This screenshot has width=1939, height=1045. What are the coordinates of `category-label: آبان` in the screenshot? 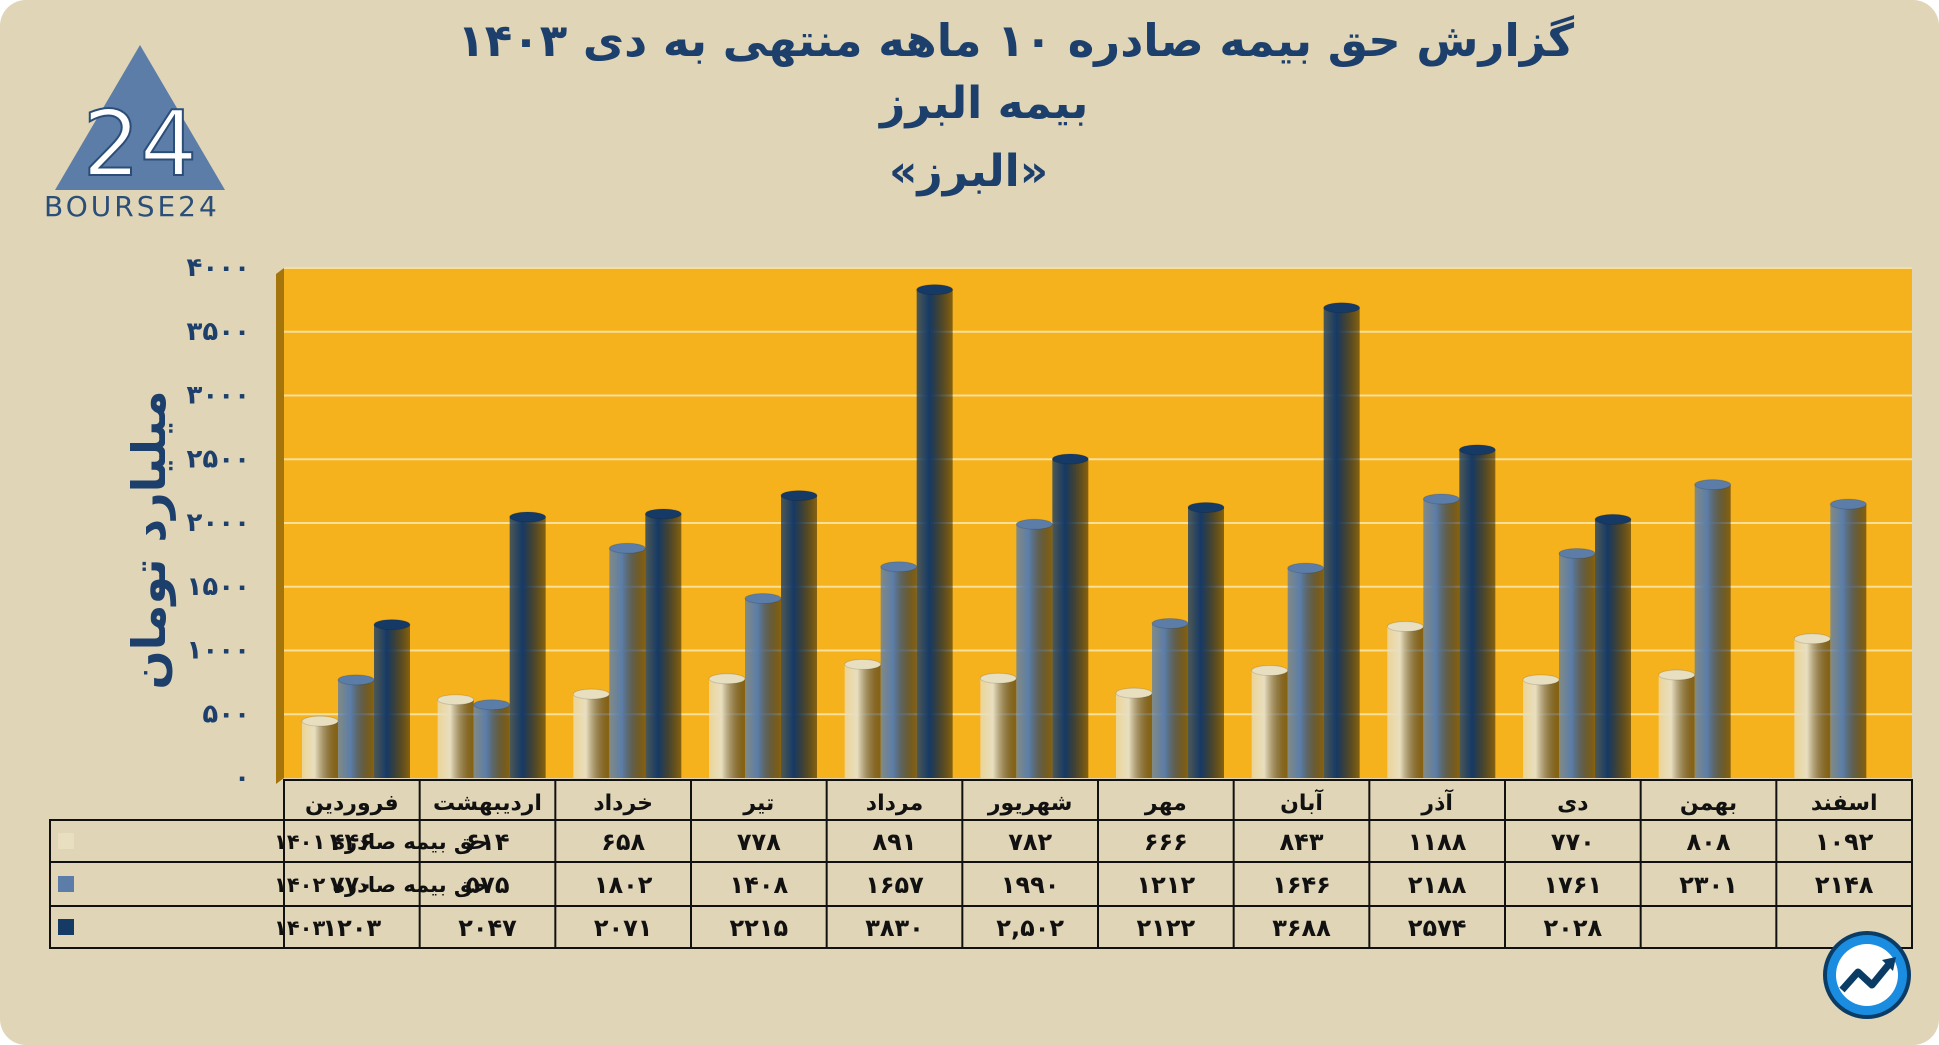 It's located at (1301, 802).